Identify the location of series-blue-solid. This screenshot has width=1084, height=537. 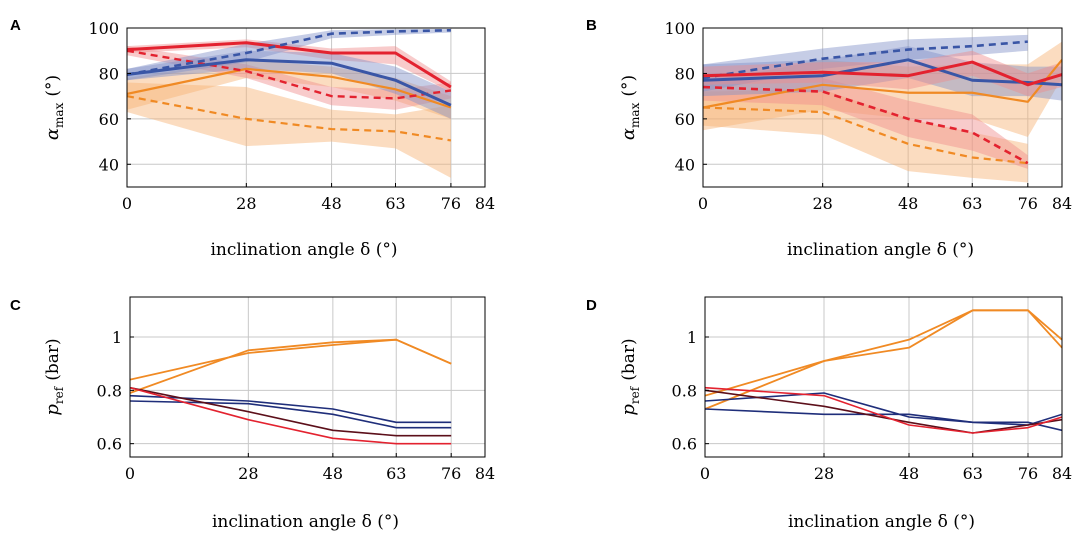
(289, 82).